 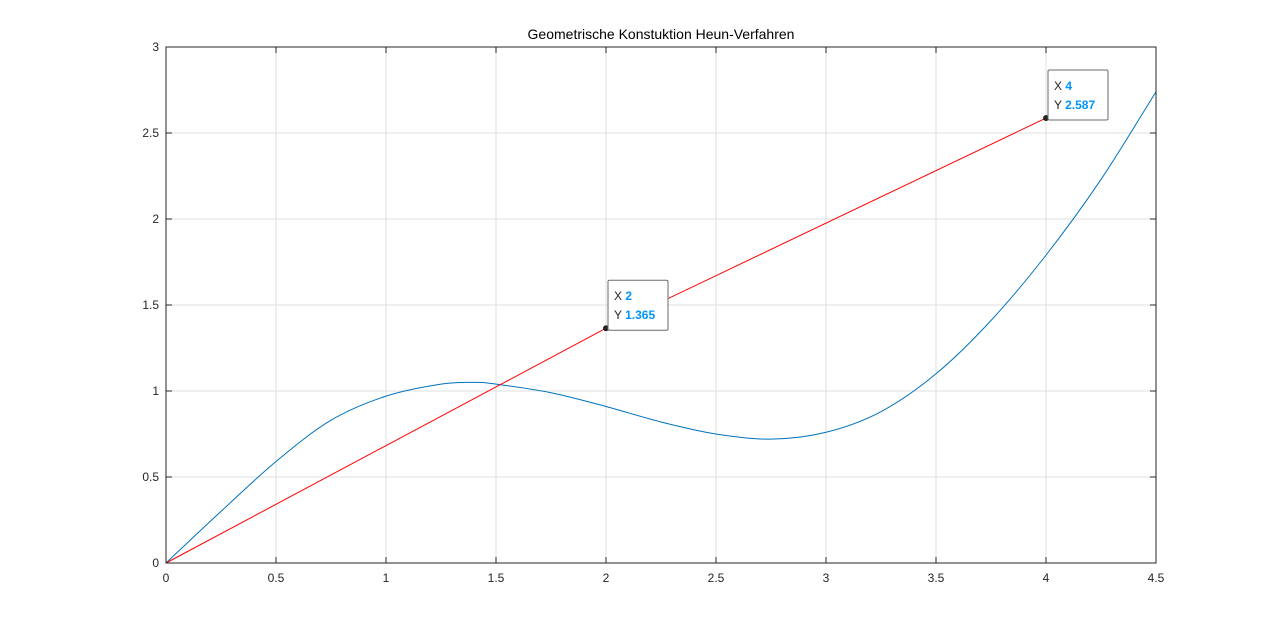 What do you see at coordinates (496, 578) in the screenshot?
I see `x-tick-label: 1.5` at bounding box center [496, 578].